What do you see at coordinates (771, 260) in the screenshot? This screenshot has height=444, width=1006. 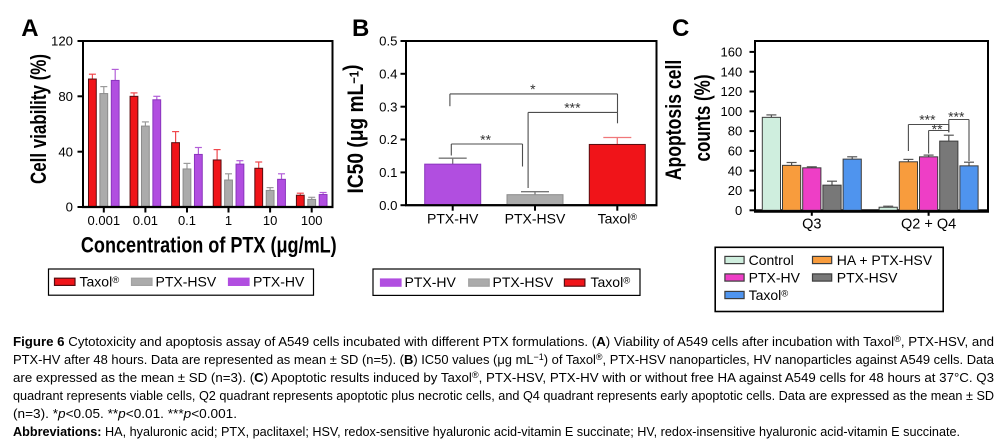 I see `svg-text: Control` at bounding box center [771, 260].